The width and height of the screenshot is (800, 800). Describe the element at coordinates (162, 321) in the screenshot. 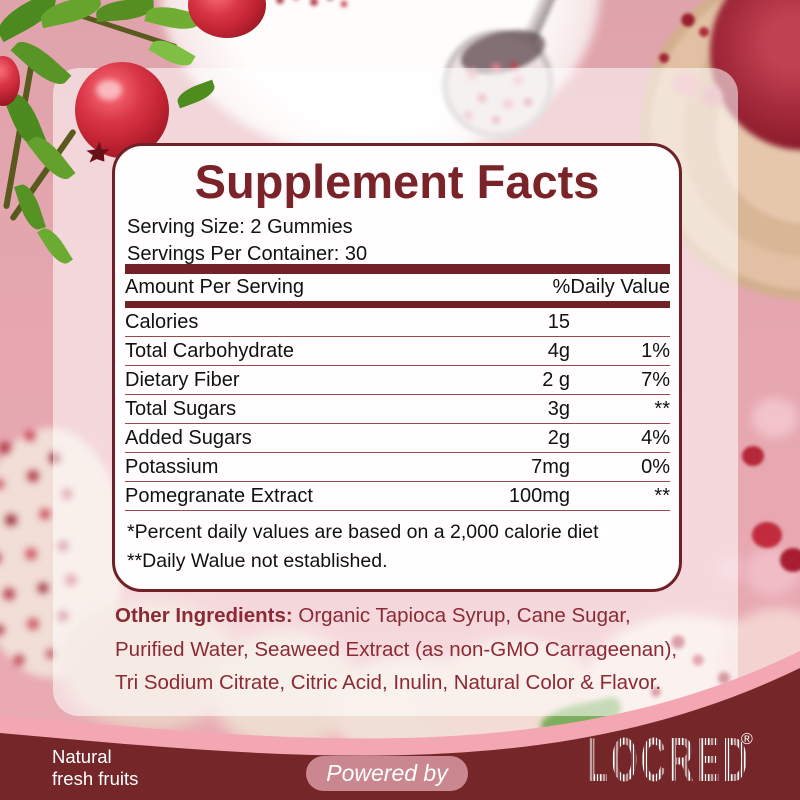

I see `nutrient-name: Calories` at that location.